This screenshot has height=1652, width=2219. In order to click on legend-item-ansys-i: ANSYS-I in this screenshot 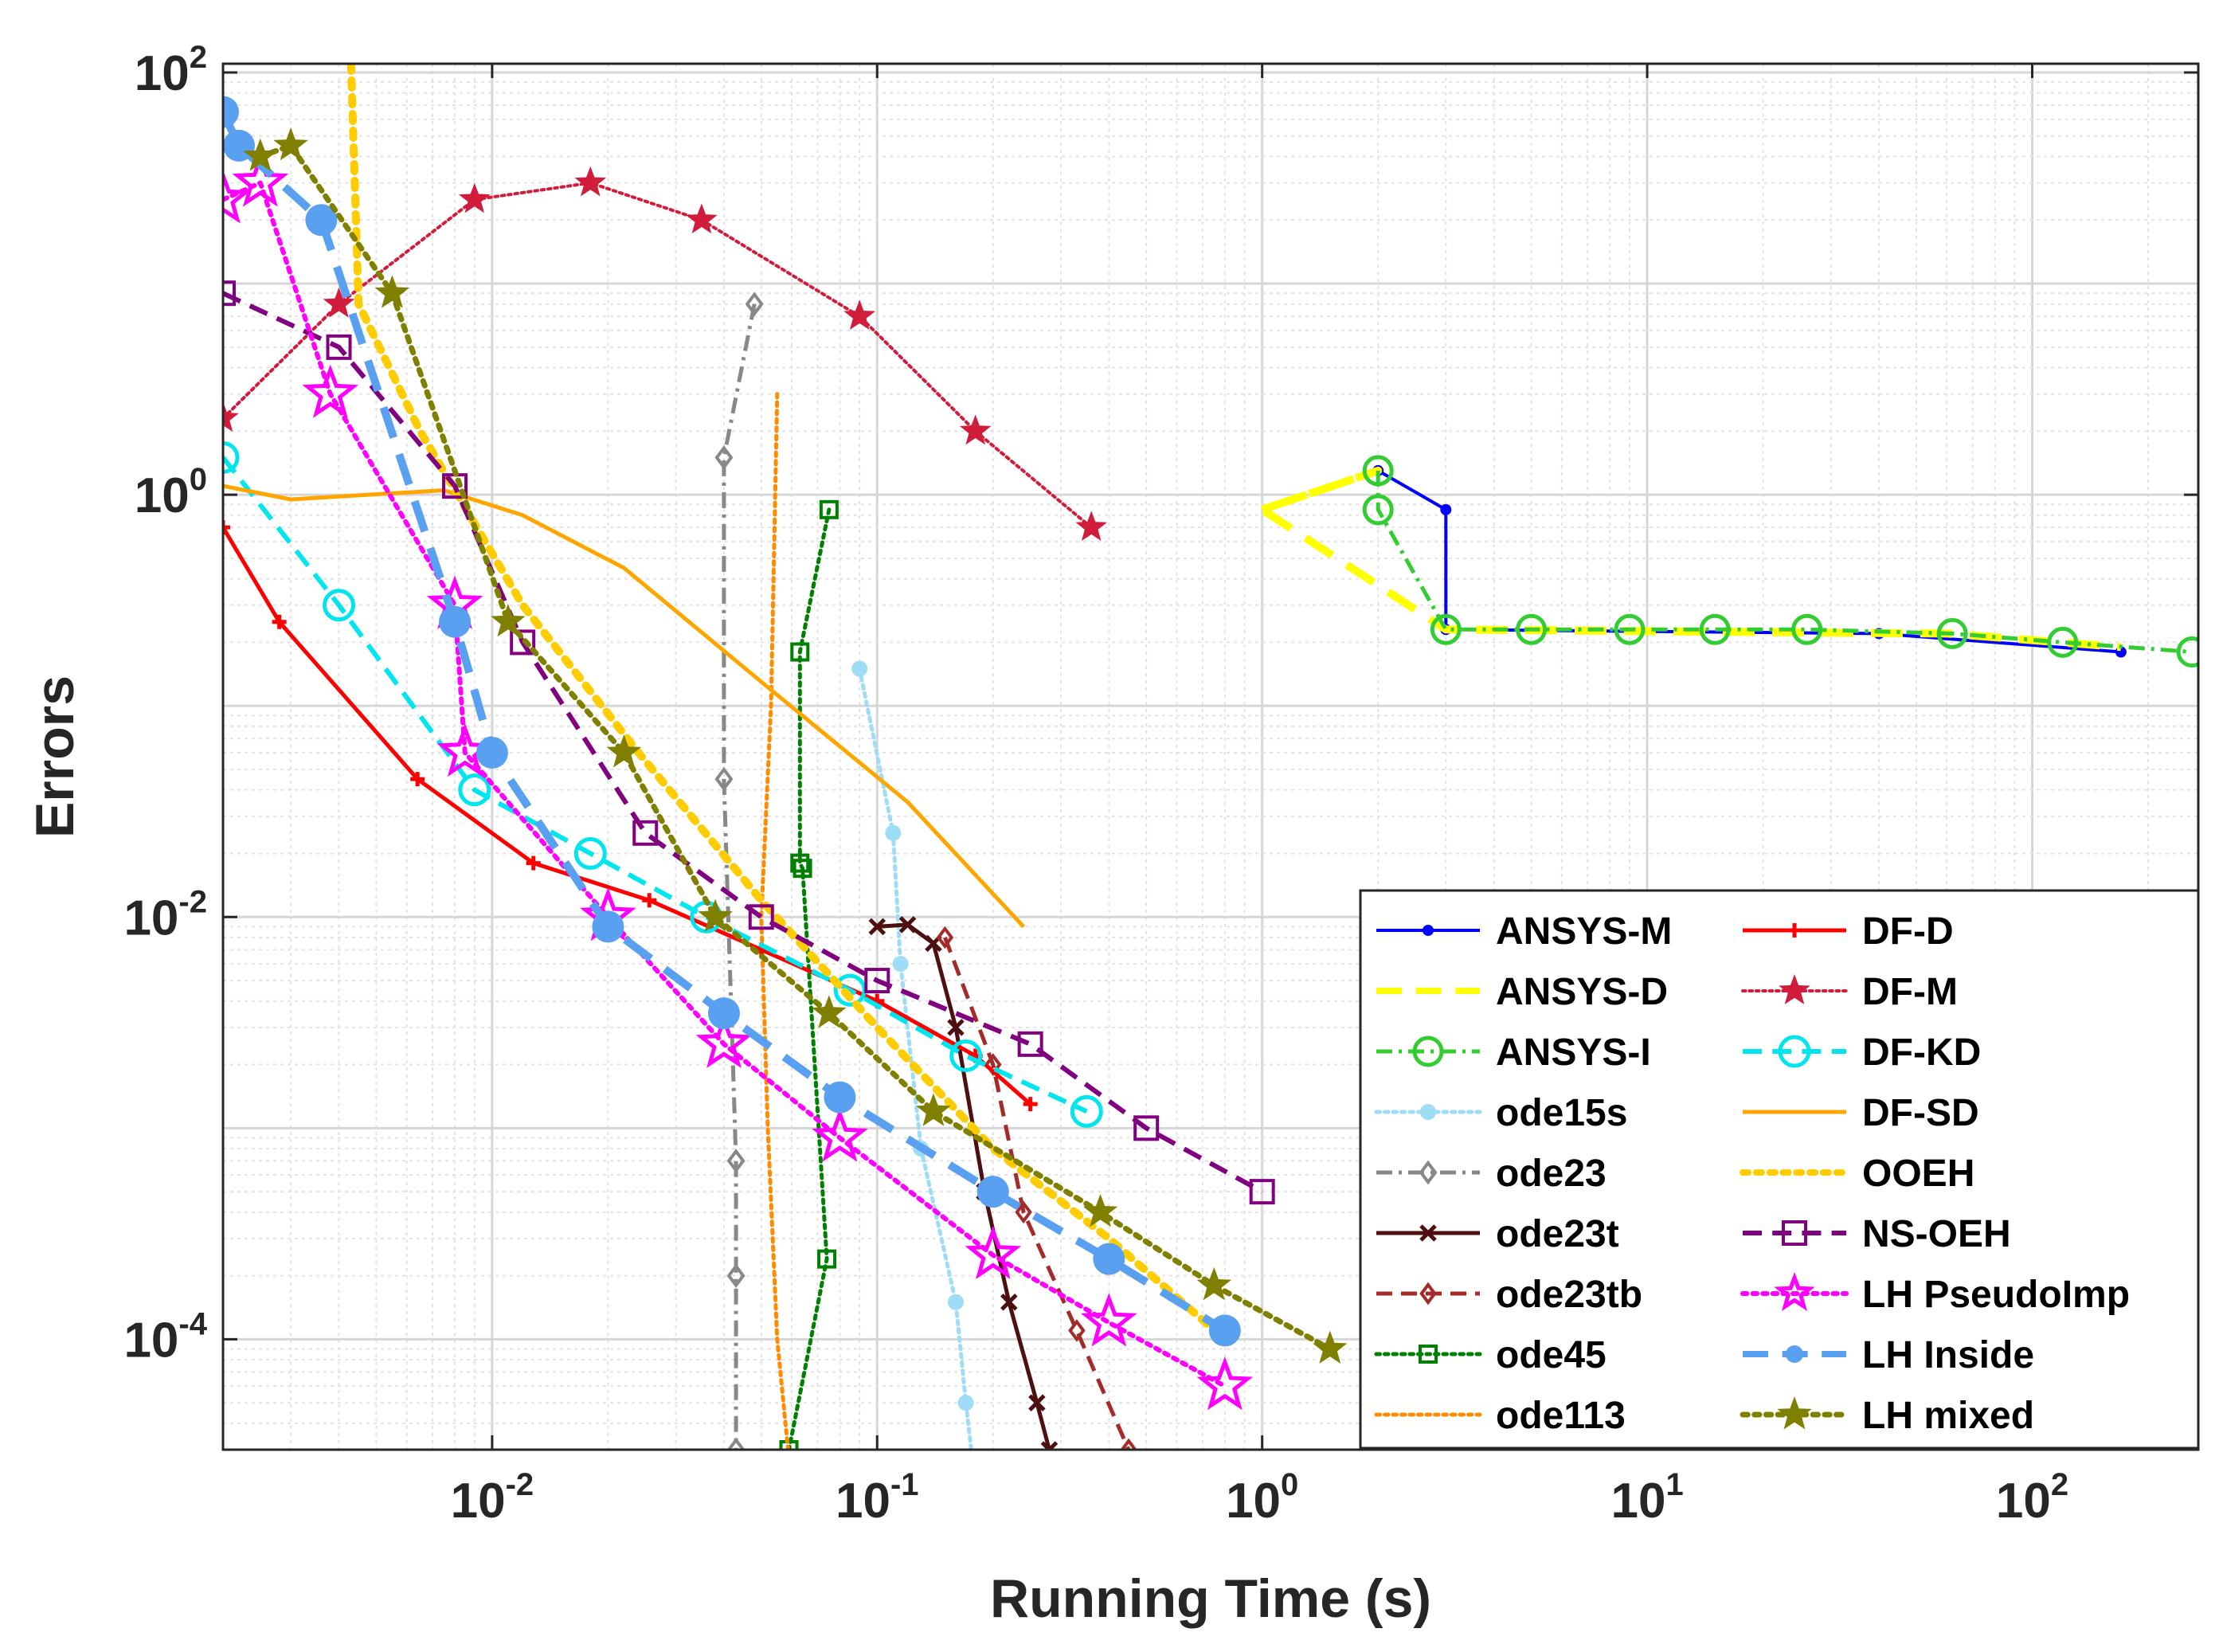, I will do `click(1513, 1053)`.